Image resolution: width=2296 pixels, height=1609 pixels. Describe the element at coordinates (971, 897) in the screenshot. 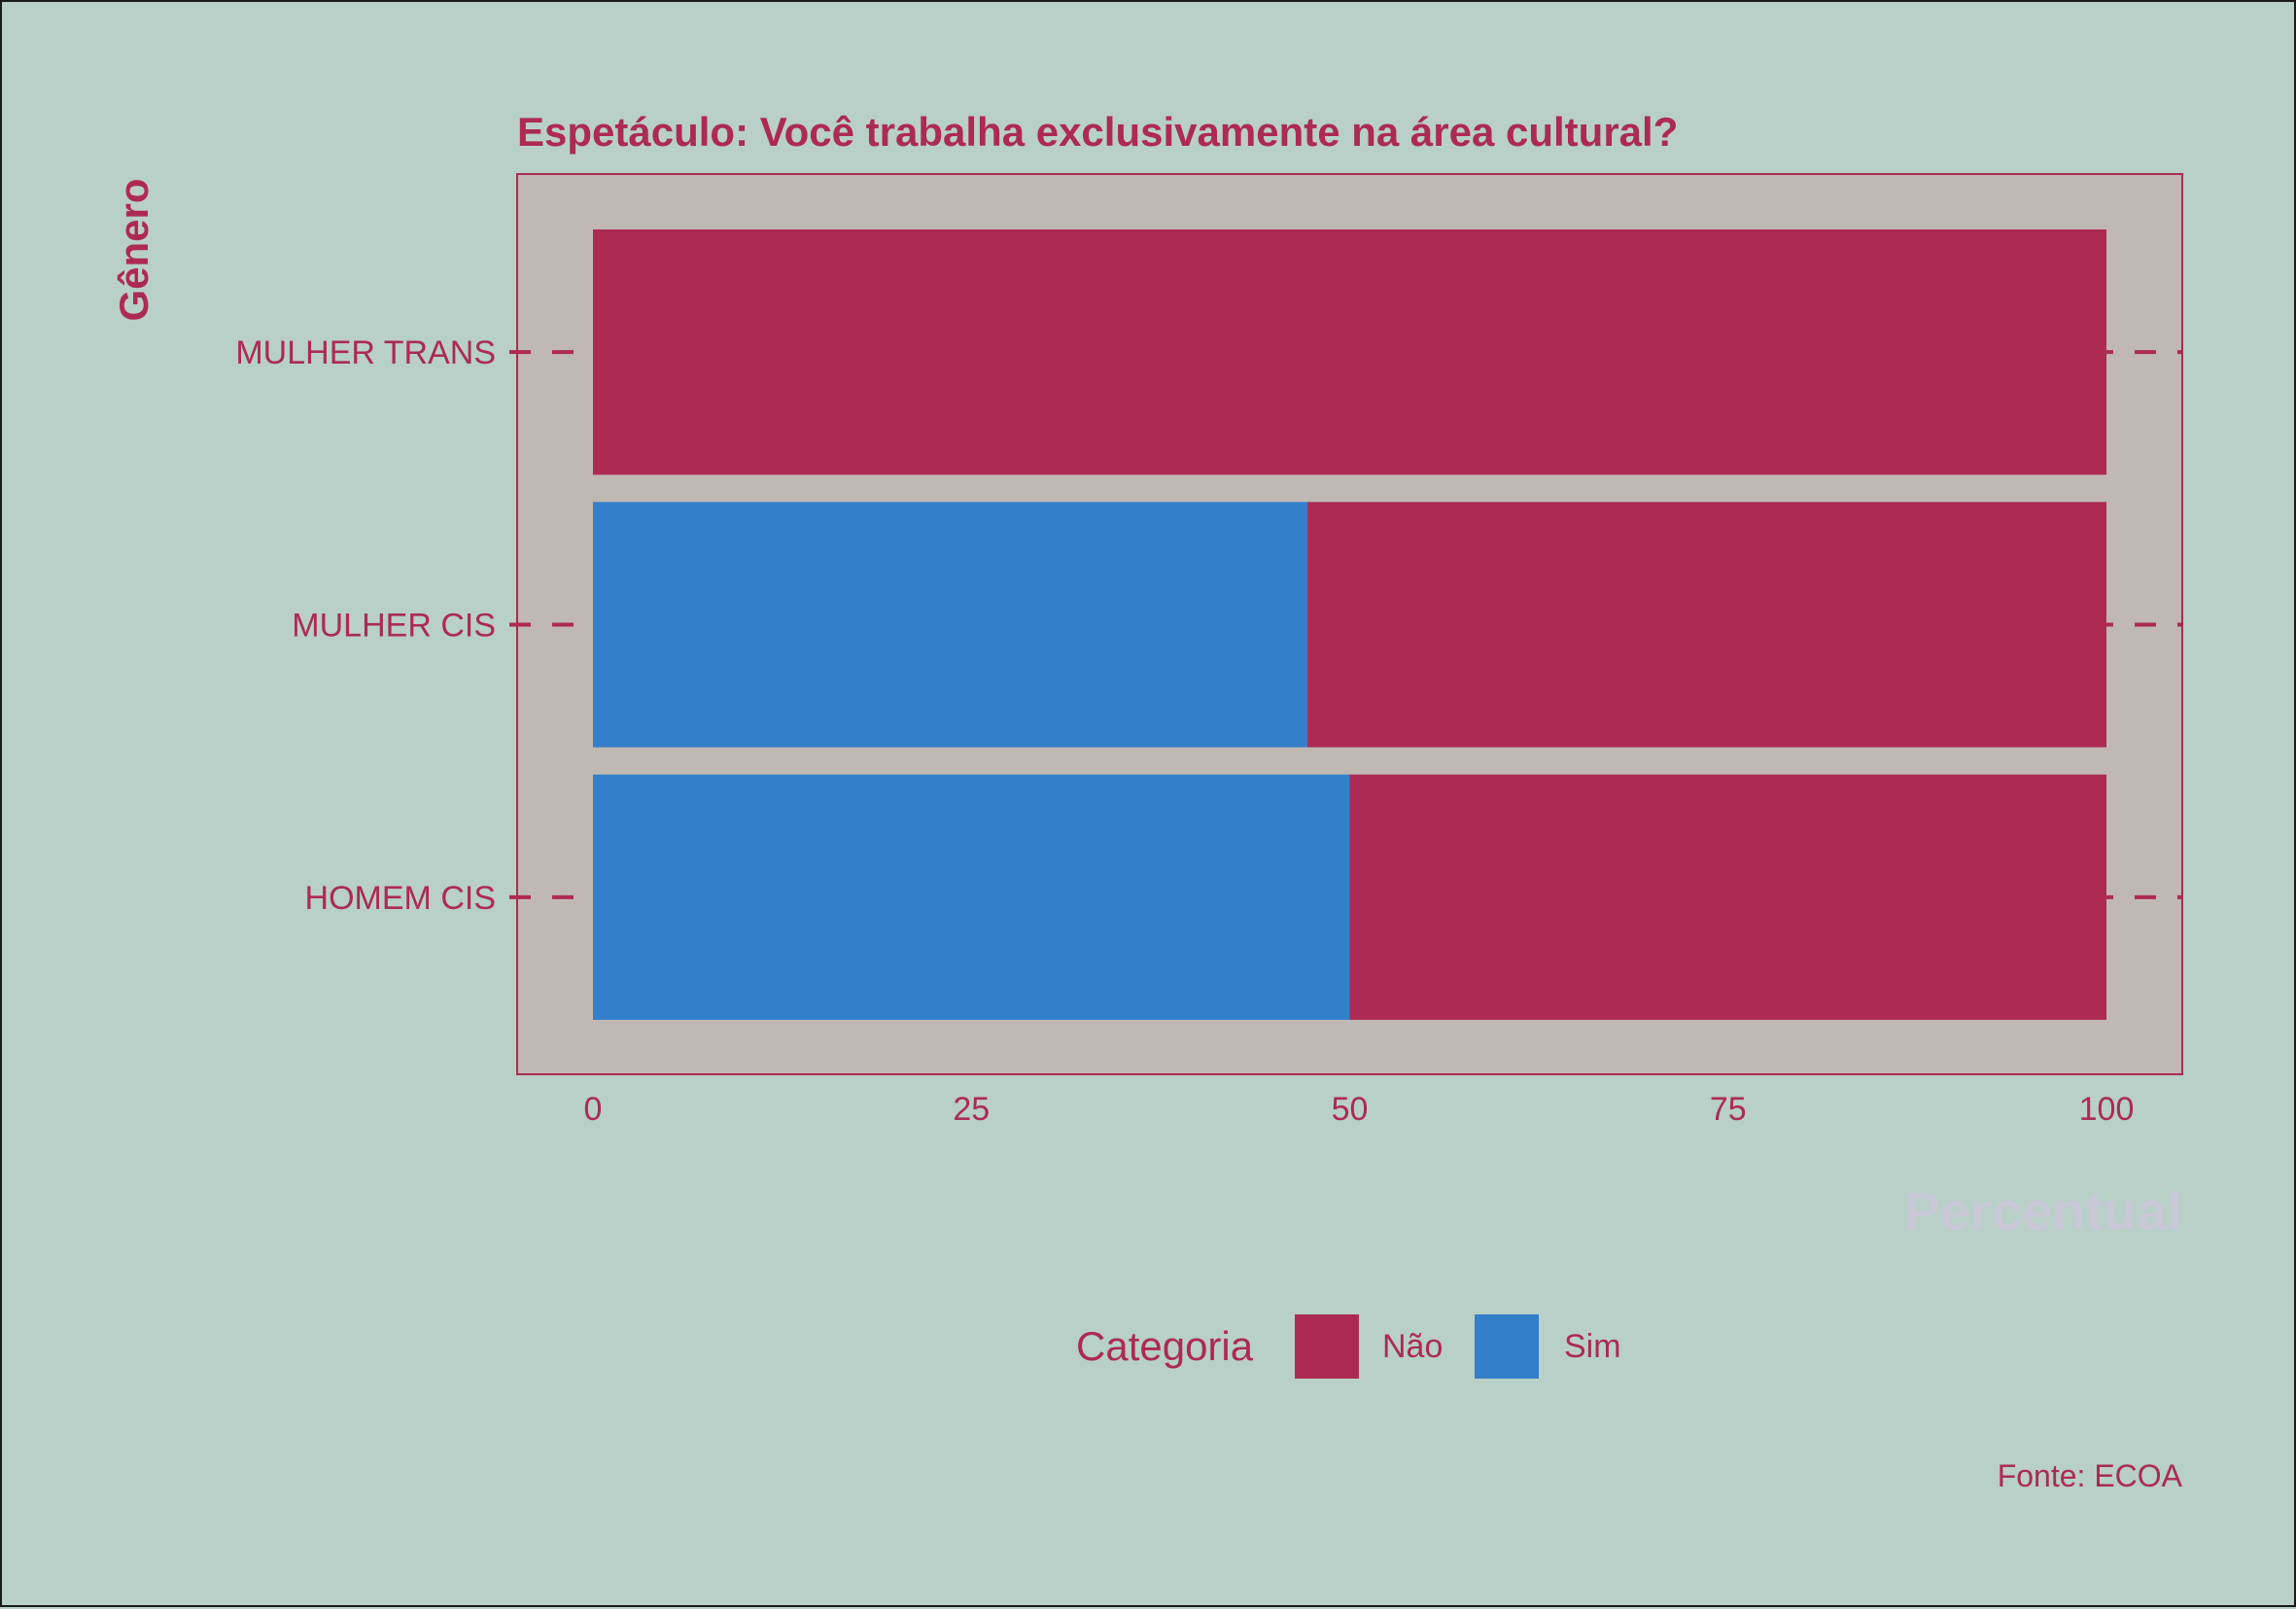

I see `bar-homem-cis-sim` at that location.